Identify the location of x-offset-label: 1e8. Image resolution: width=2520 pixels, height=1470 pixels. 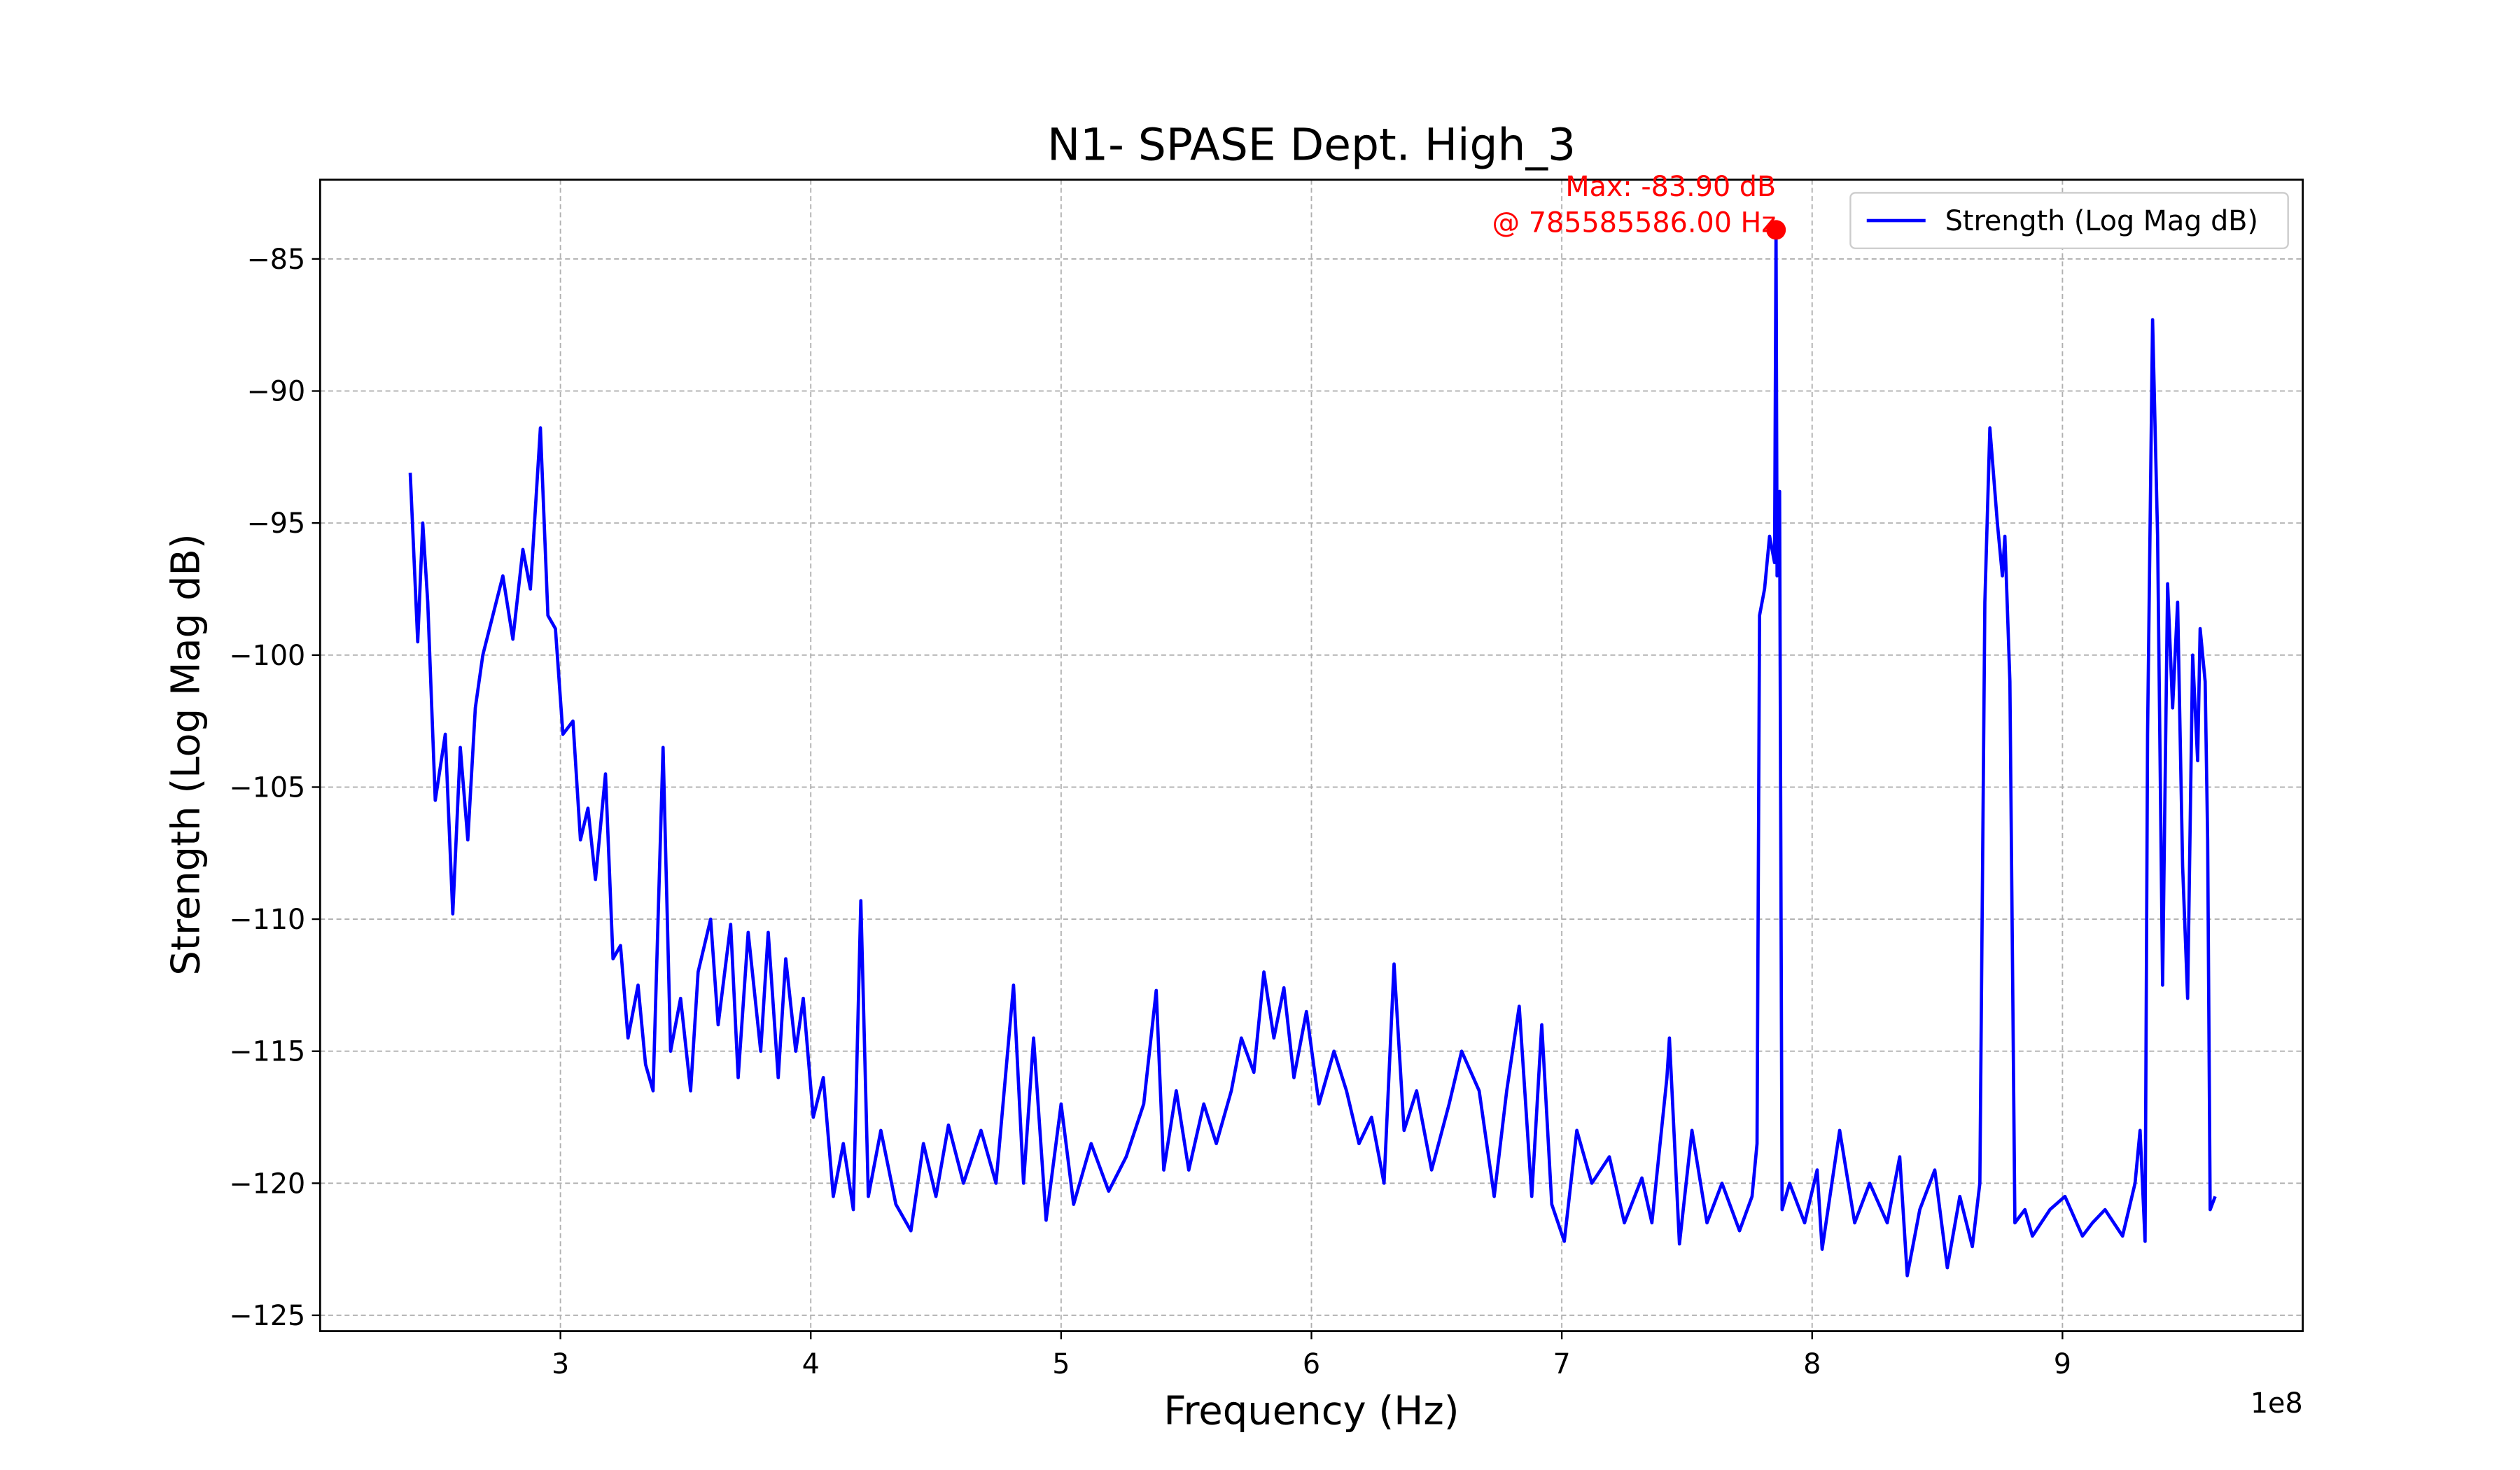
(2276, 1403).